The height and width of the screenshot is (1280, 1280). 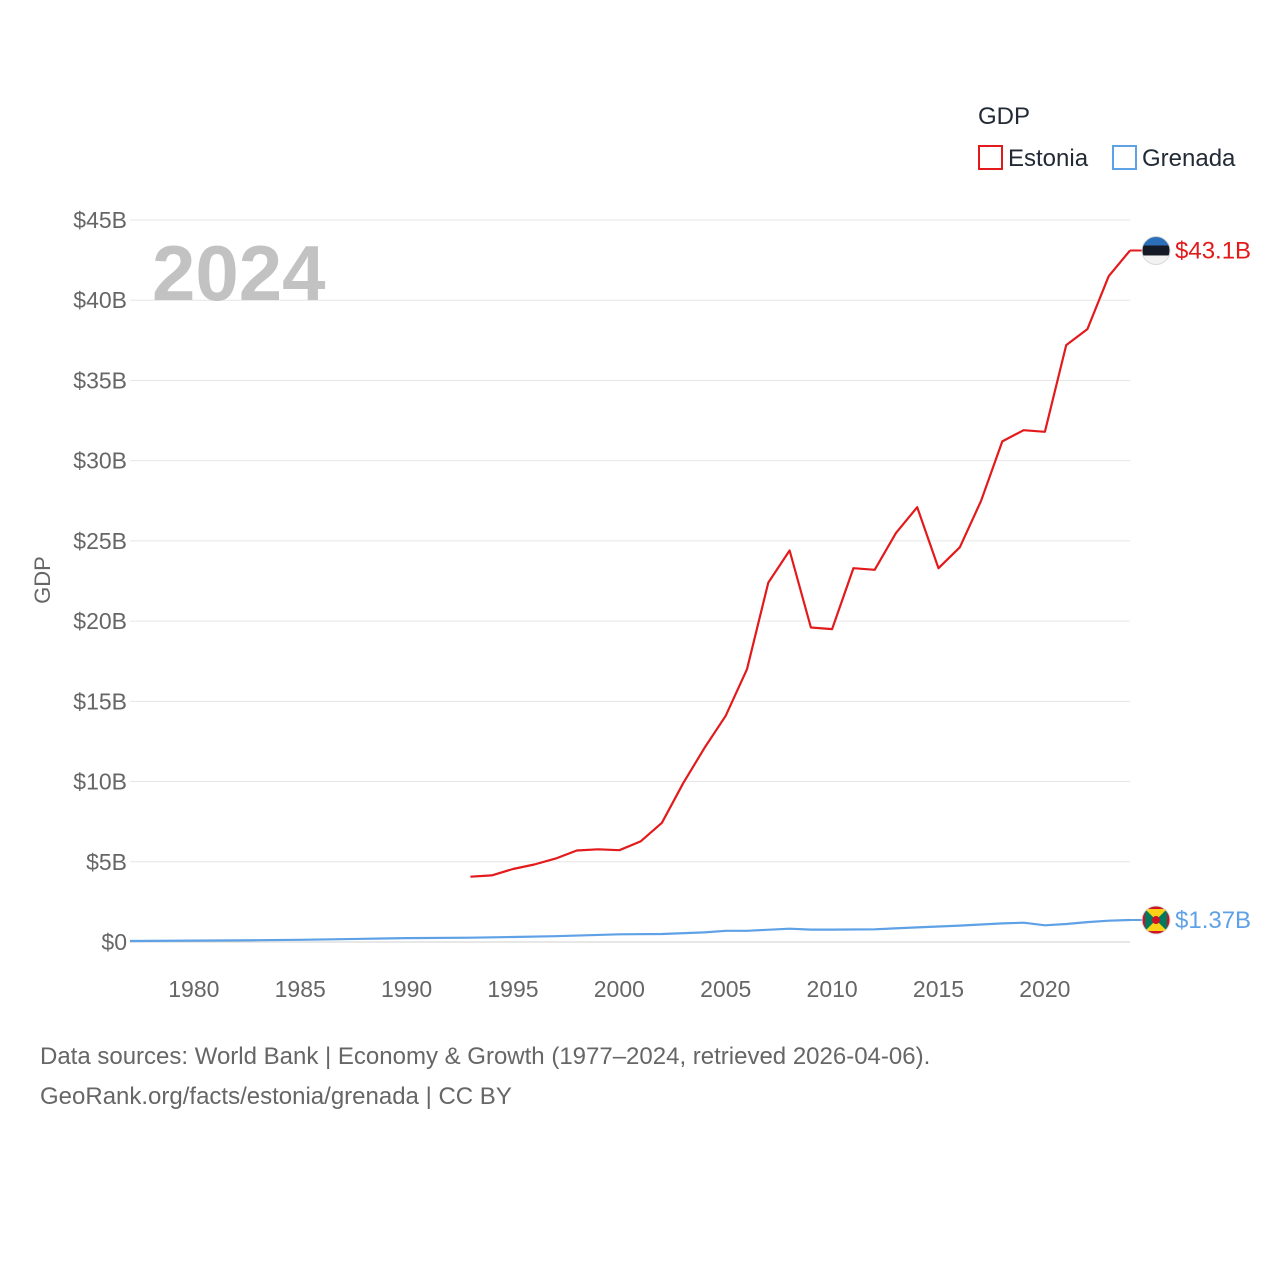 What do you see at coordinates (512, 989) in the screenshot?
I see `x-tick-label: 1995` at bounding box center [512, 989].